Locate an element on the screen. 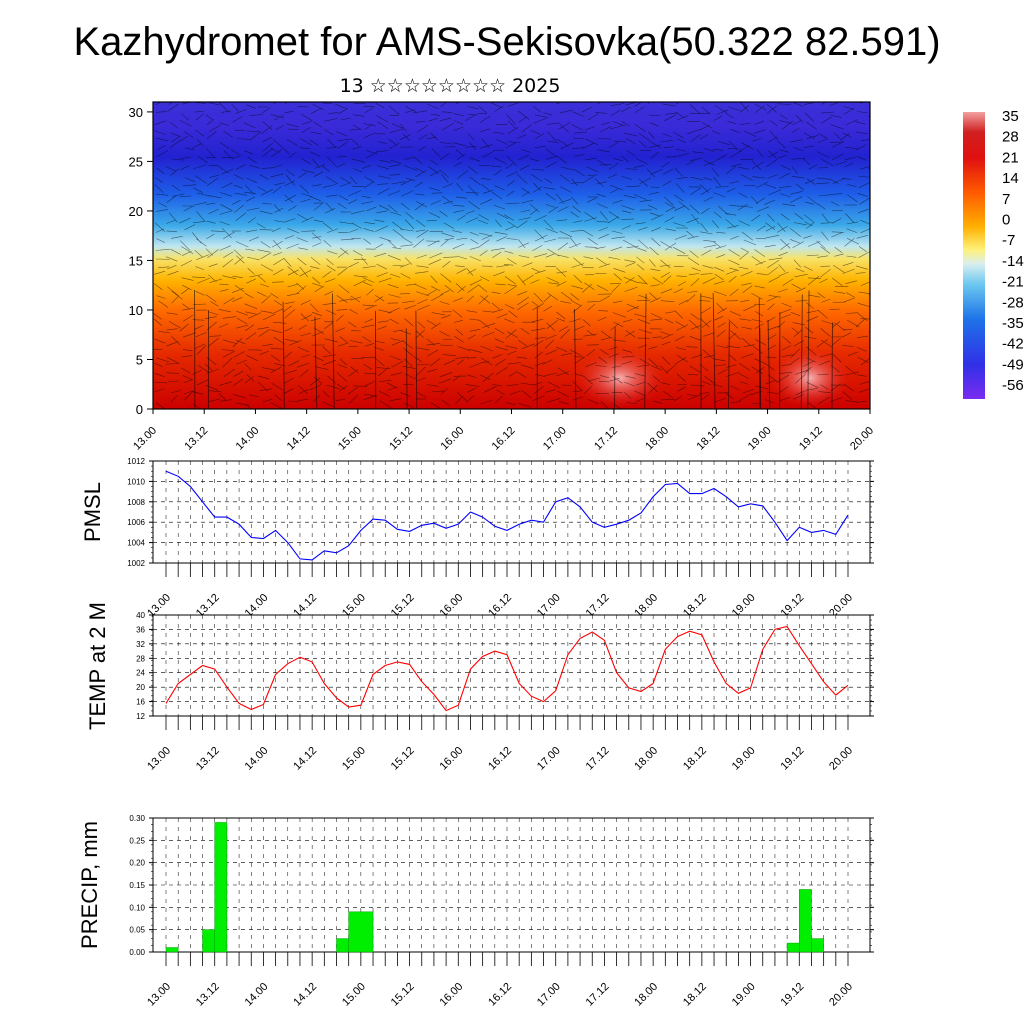 This screenshot has width=1024, height=1024. y-tick-label: 0.00 is located at coordinates (137, 952).